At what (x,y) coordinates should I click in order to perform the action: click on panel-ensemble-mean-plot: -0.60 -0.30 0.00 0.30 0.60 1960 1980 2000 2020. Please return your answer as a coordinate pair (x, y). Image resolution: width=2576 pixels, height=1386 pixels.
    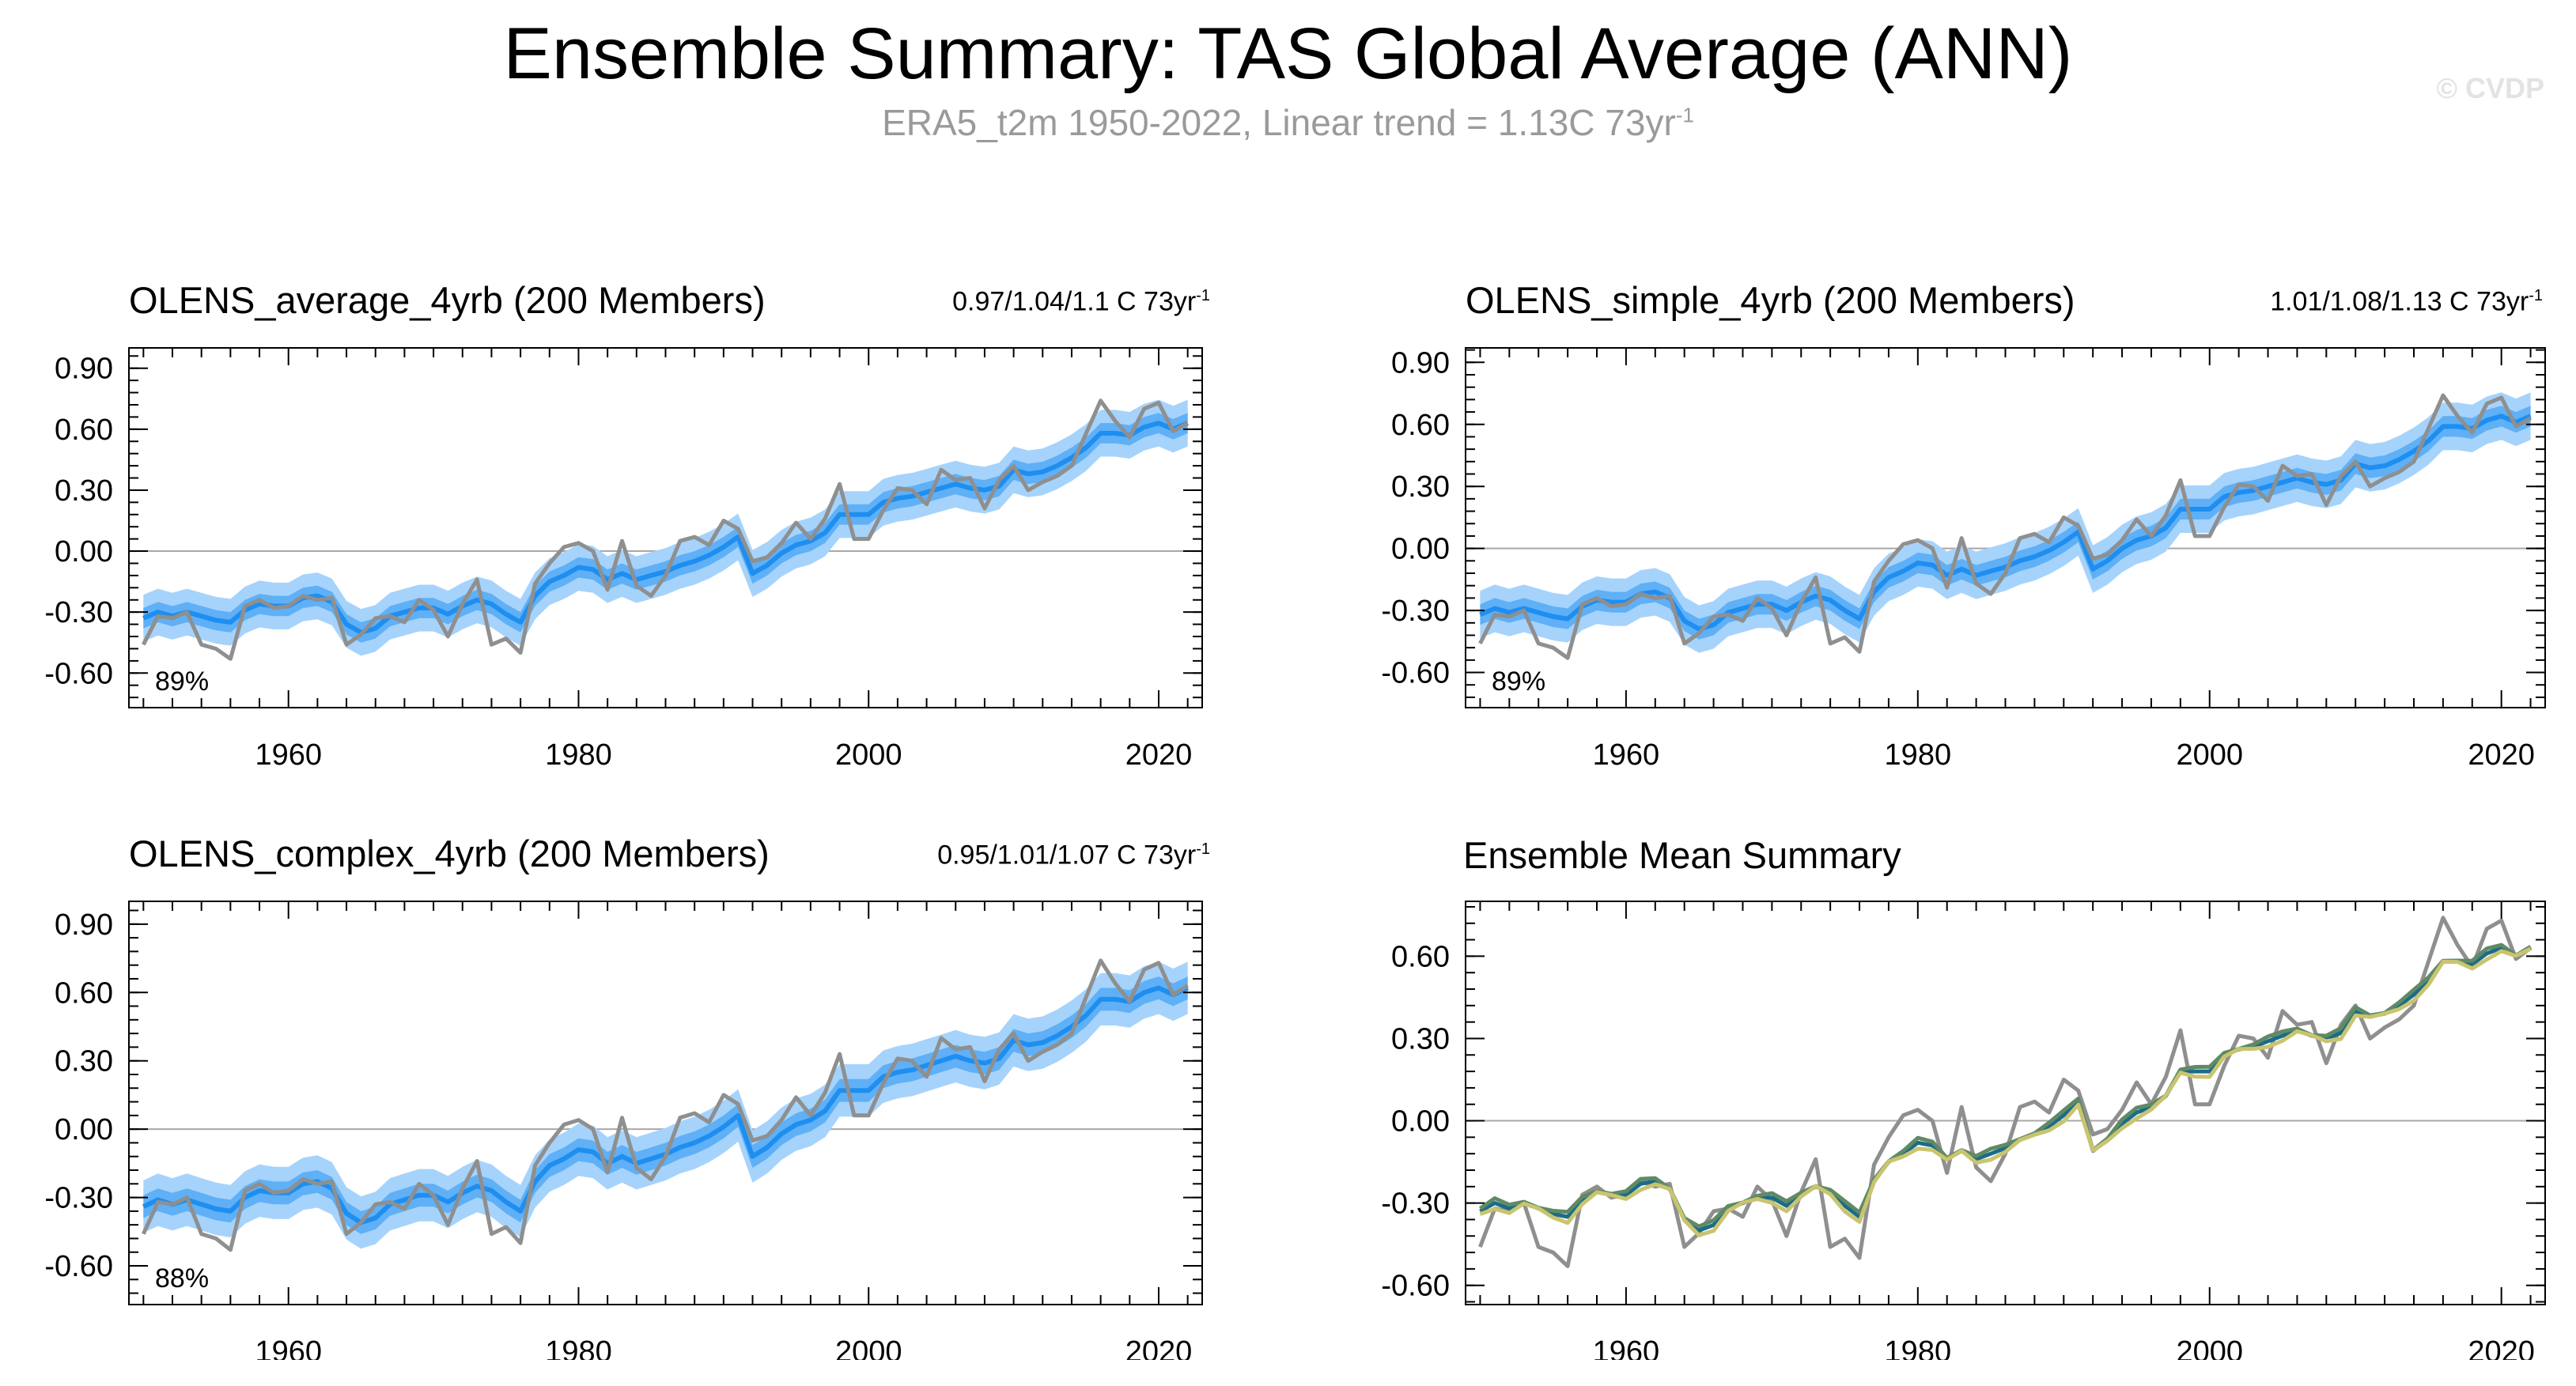
    Looking at the image, I should click on (1963, 1130).